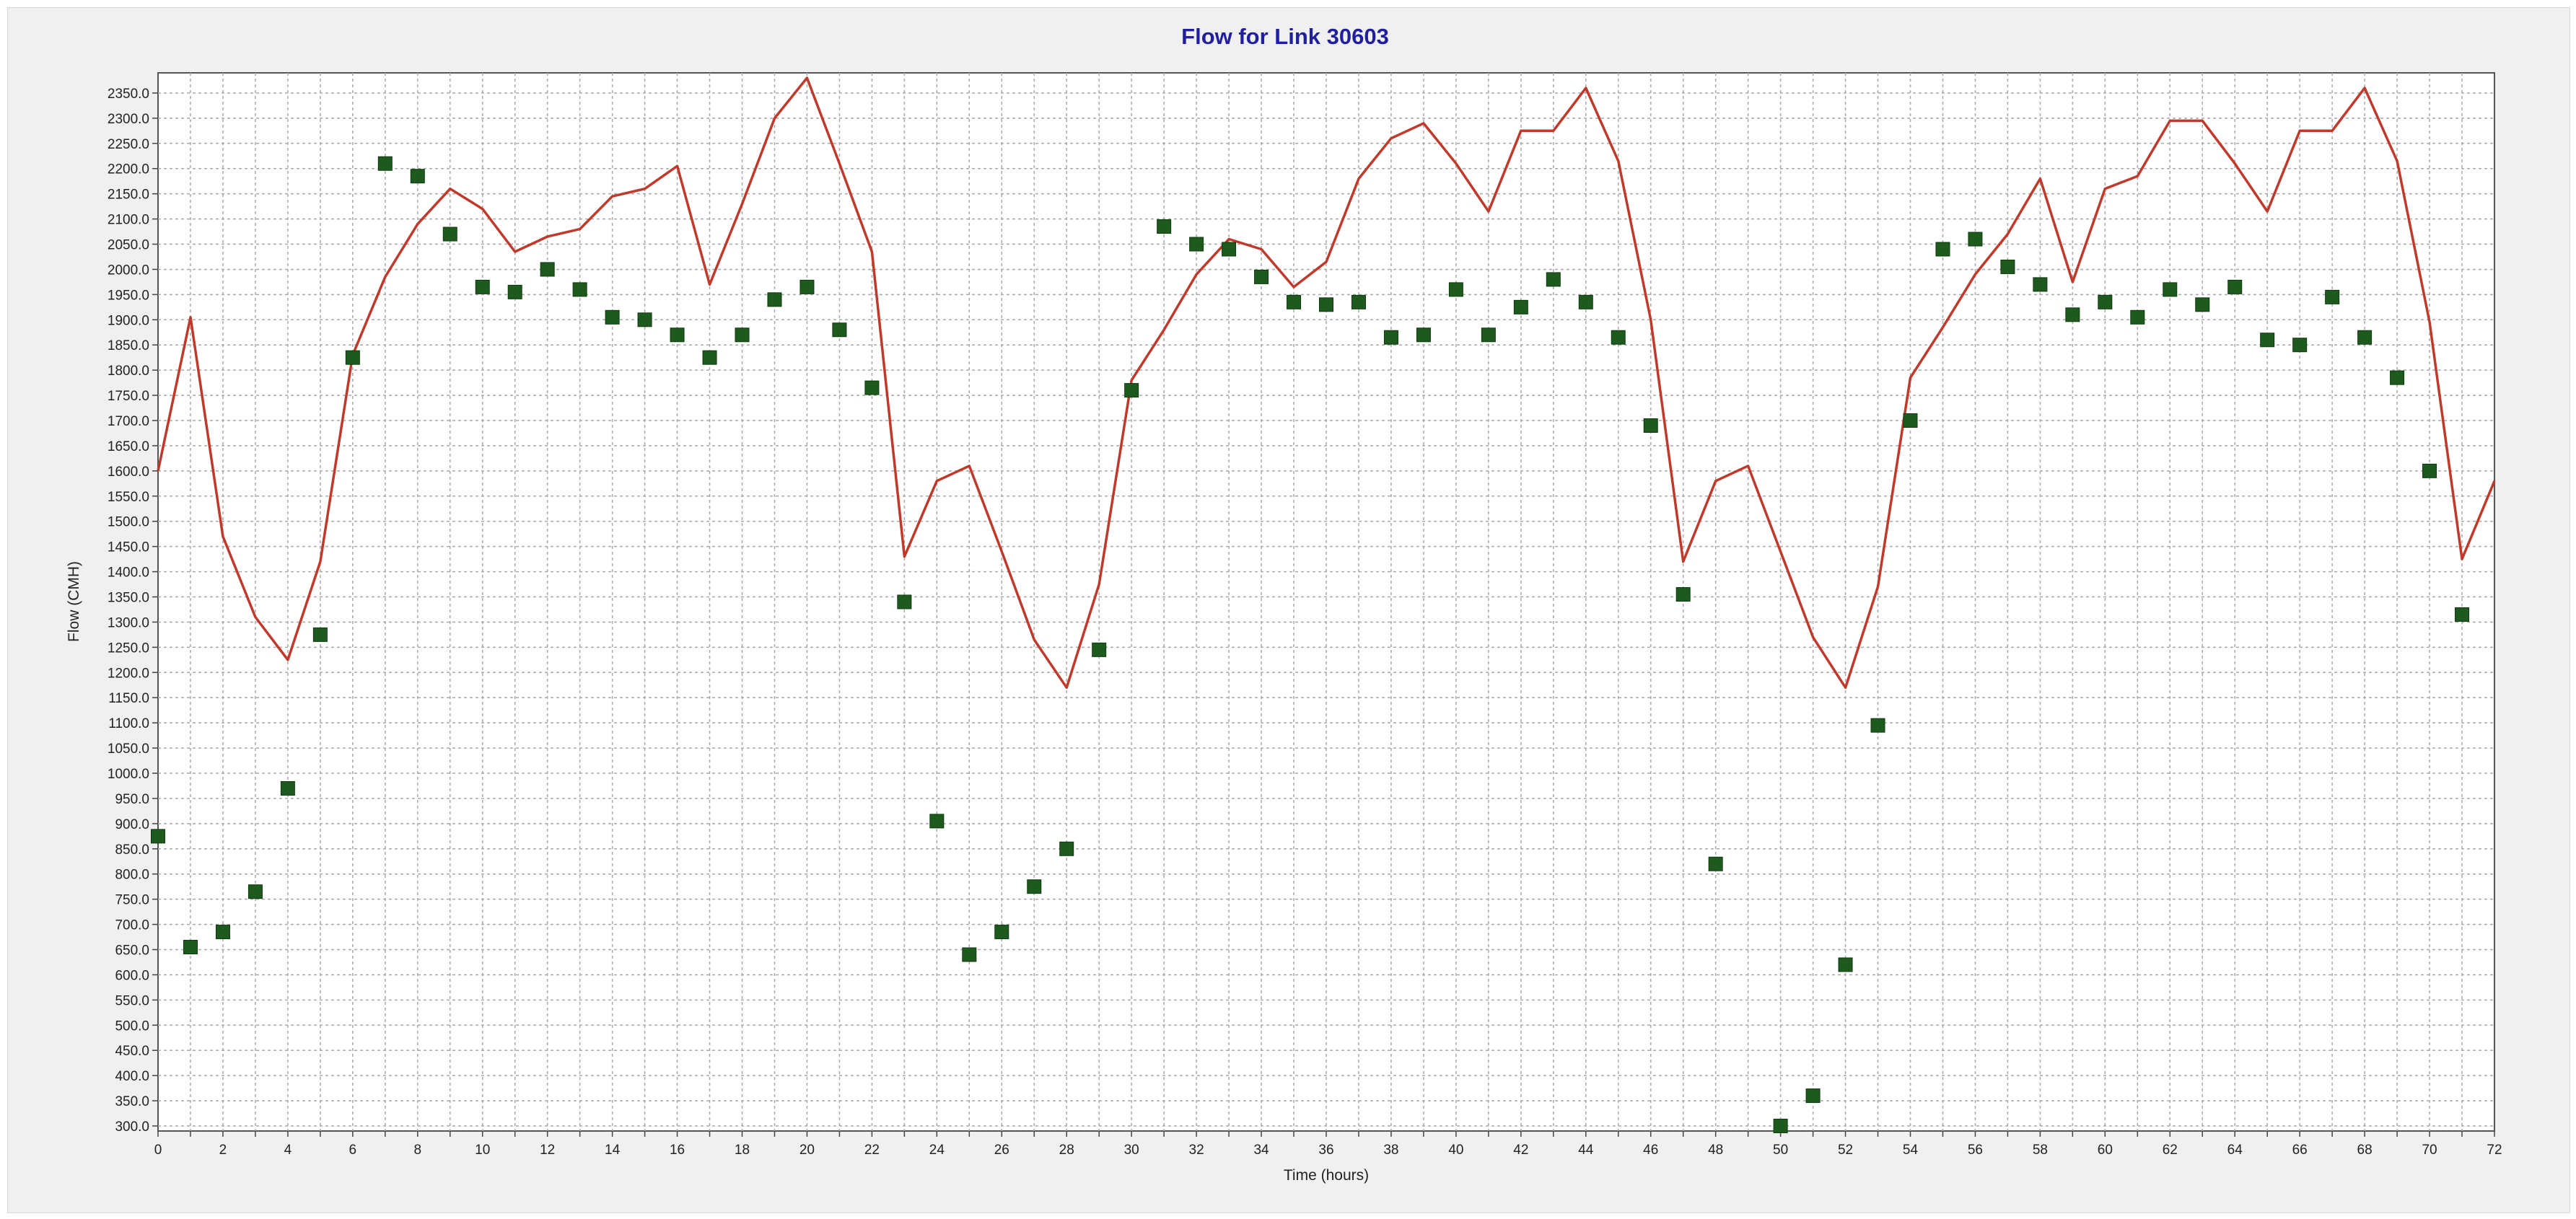  Describe the element at coordinates (2040, 1150) in the screenshot. I see `x-tick-label: 58` at that location.